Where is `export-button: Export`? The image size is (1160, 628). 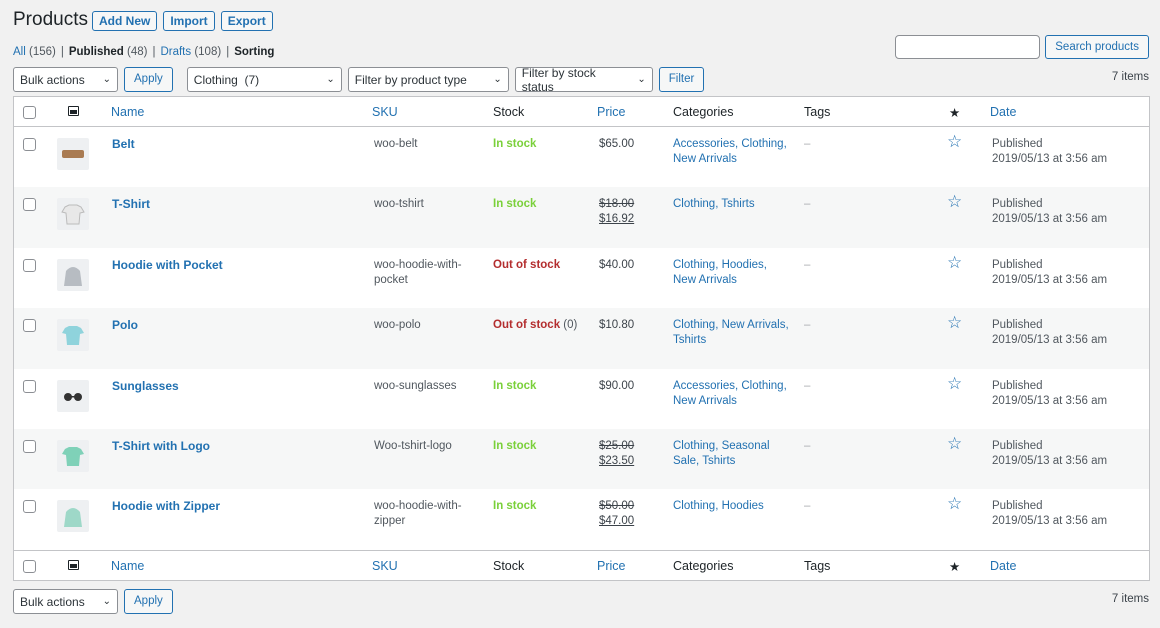 export-button: Export is located at coordinates (246, 21).